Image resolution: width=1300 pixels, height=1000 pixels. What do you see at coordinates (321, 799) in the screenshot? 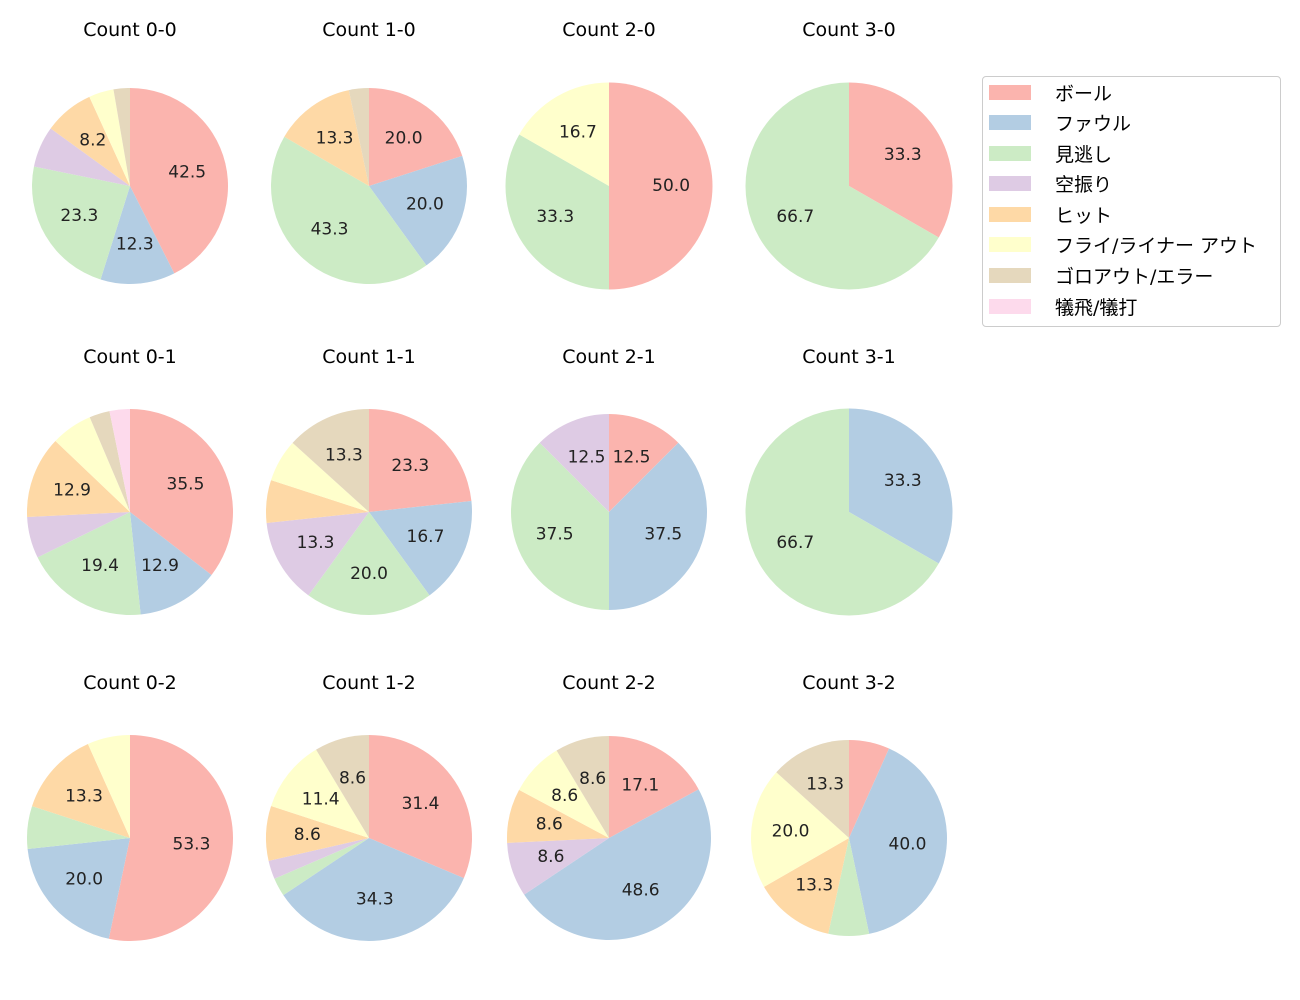
I see `slice-label: 11.4` at bounding box center [321, 799].